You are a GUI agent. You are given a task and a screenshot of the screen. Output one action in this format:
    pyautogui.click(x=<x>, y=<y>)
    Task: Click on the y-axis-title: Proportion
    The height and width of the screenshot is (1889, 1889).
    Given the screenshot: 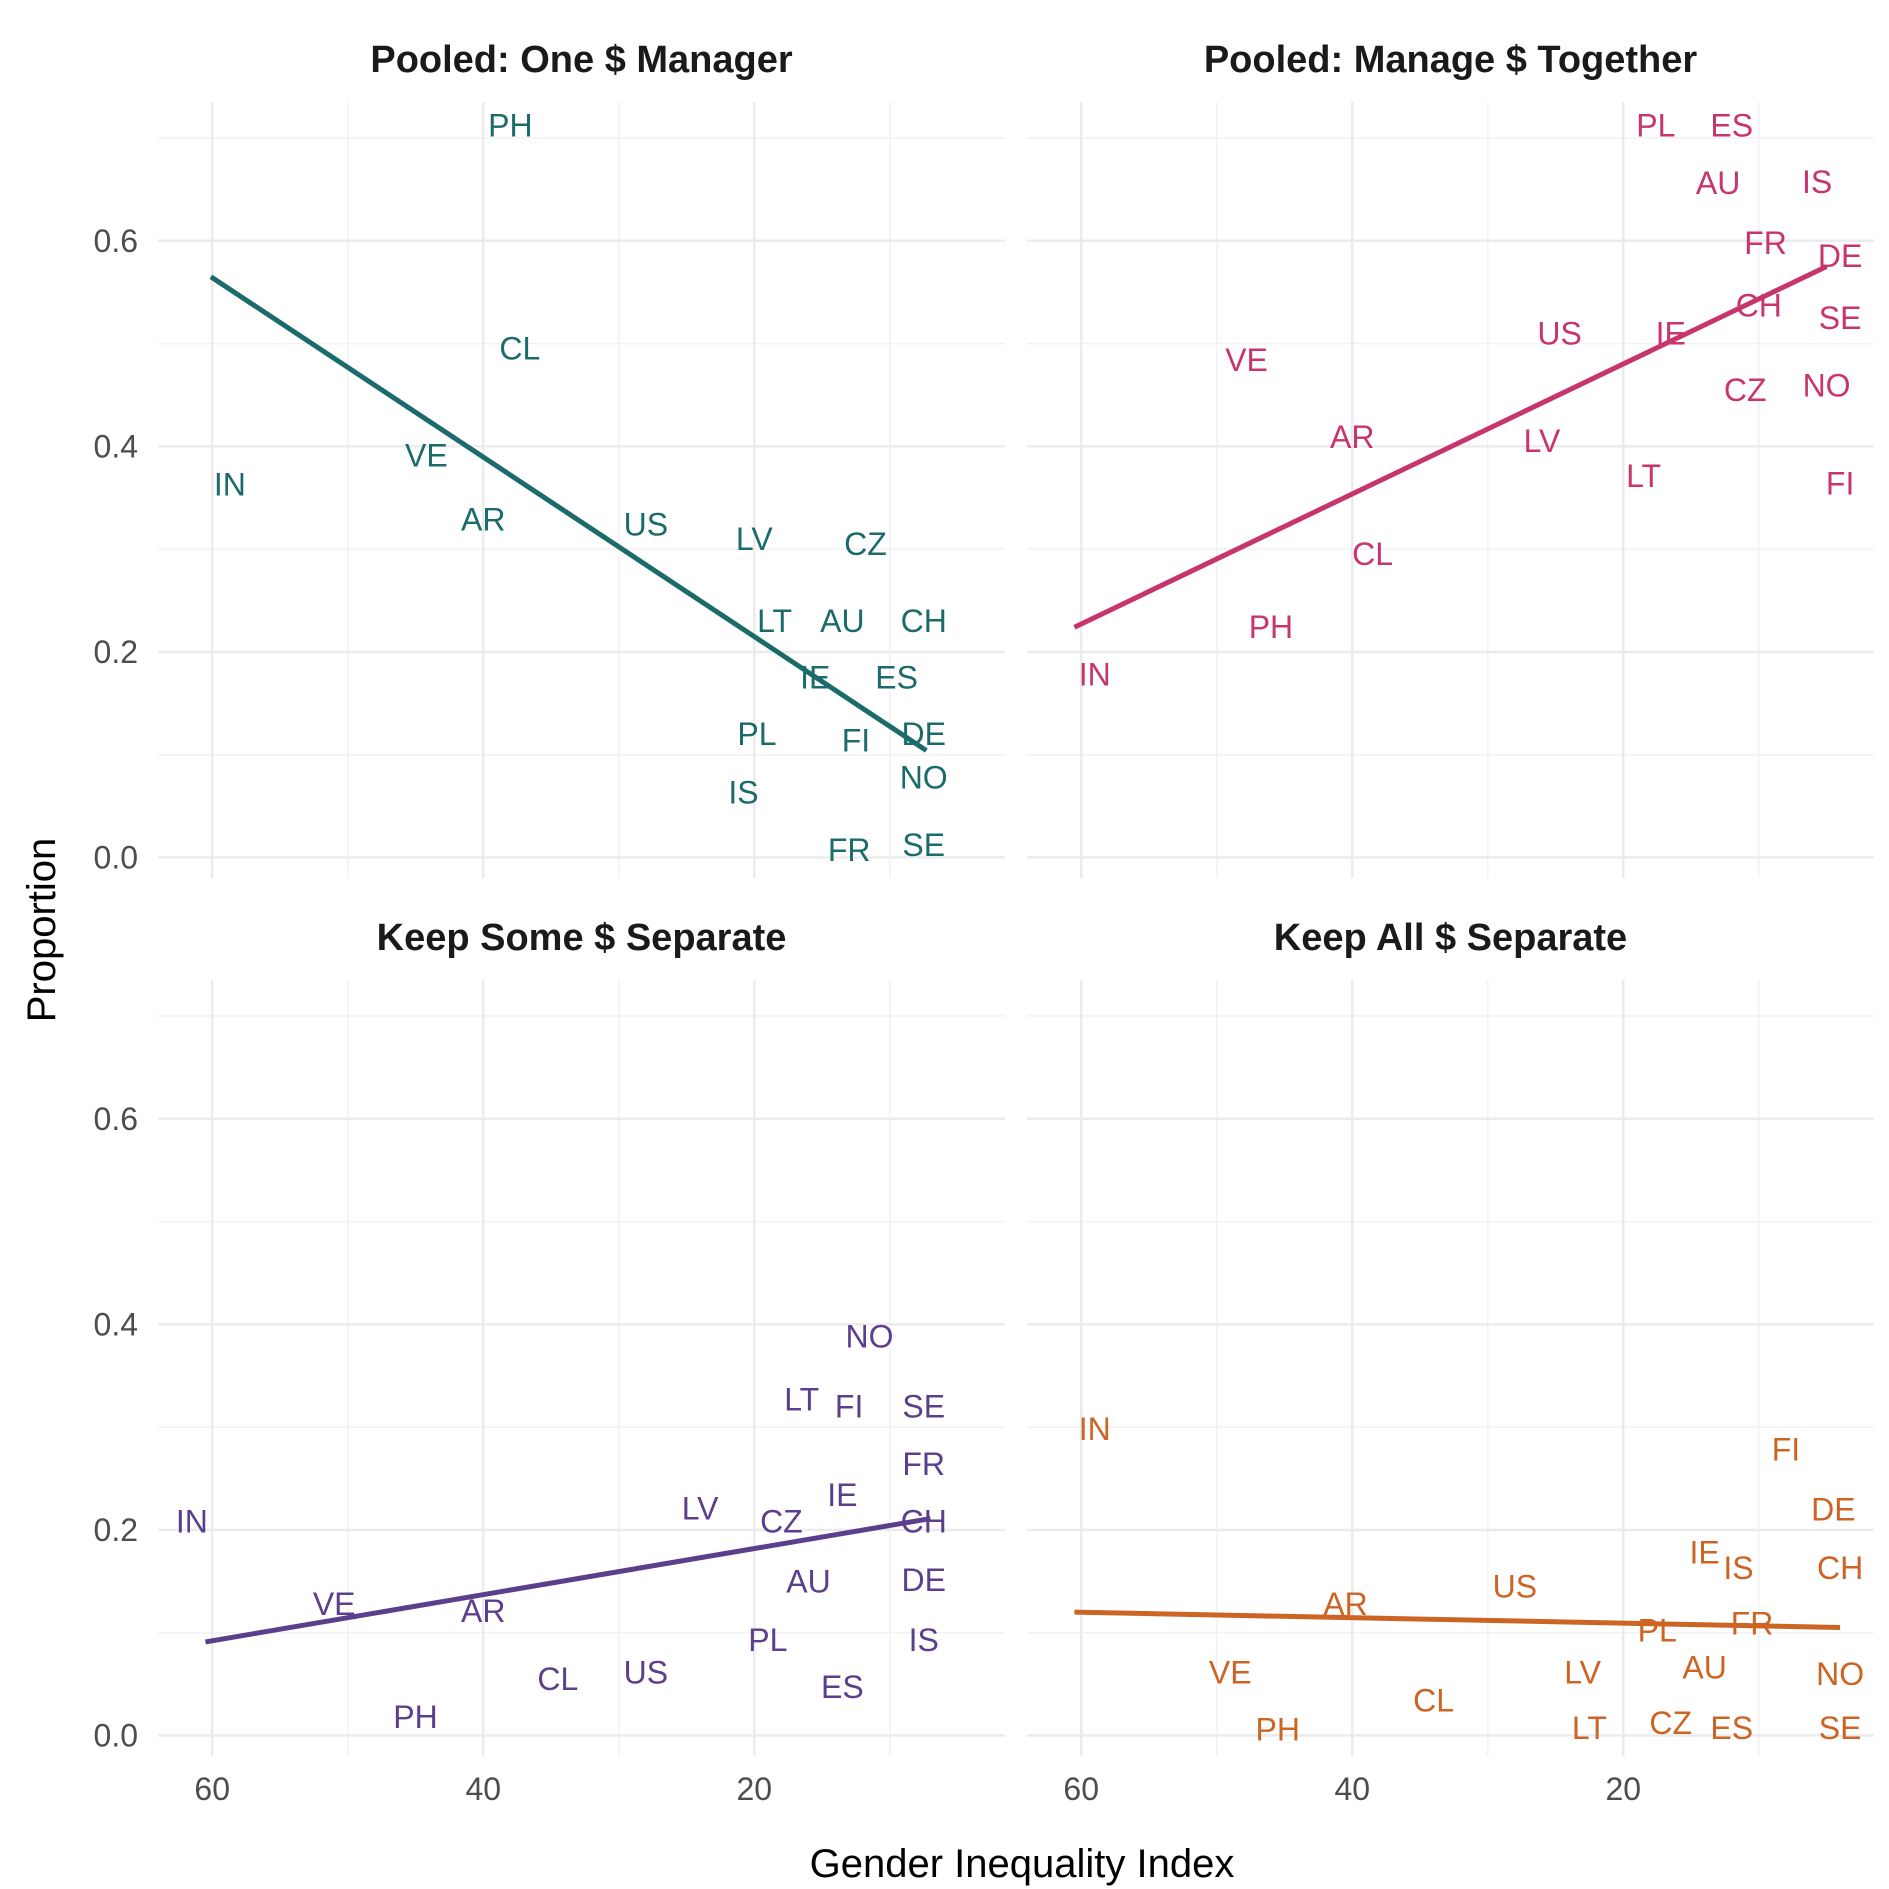 What is the action you would take?
    pyautogui.click(x=42, y=930)
    